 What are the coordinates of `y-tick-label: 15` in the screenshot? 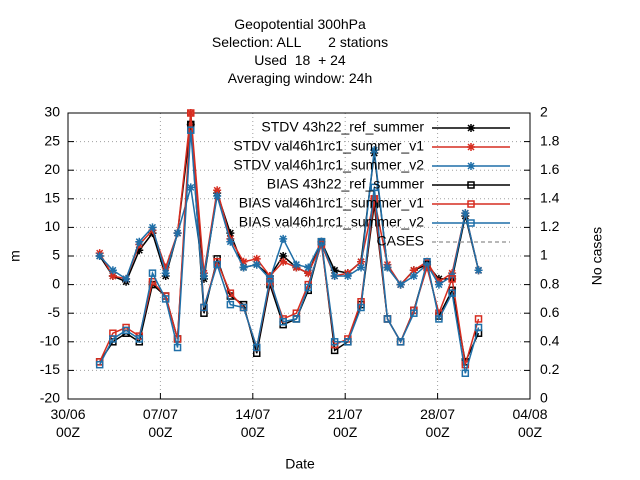 It's located at (52, 198).